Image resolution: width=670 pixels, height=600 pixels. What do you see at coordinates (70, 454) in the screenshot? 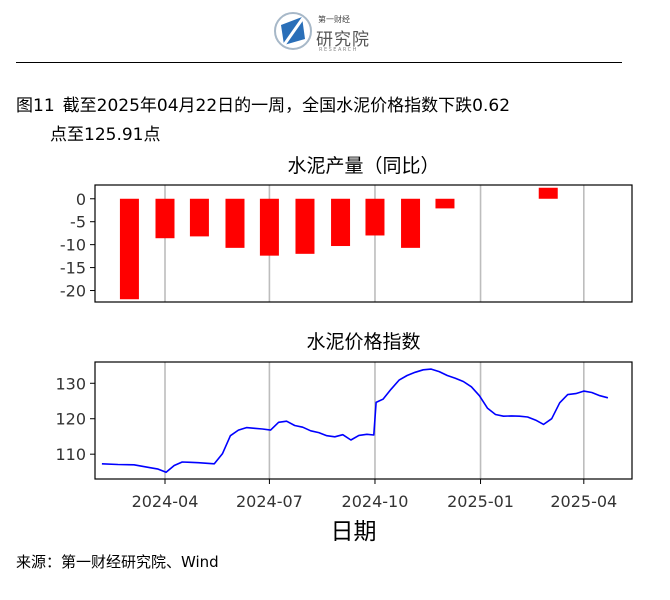
I see `line-y-tick-label: 110` at bounding box center [70, 454].